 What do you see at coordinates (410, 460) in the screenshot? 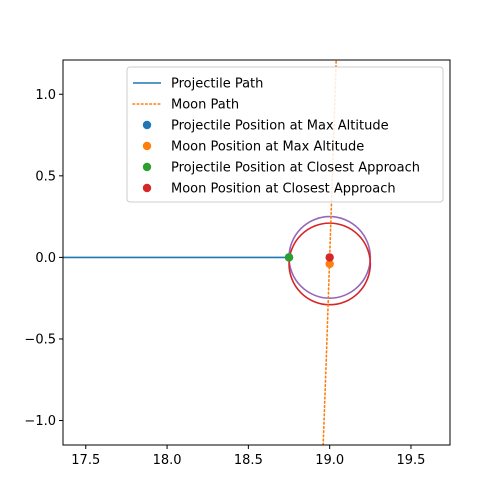
I see `x-tick-label: 19.5` at bounding box center [410, 460].